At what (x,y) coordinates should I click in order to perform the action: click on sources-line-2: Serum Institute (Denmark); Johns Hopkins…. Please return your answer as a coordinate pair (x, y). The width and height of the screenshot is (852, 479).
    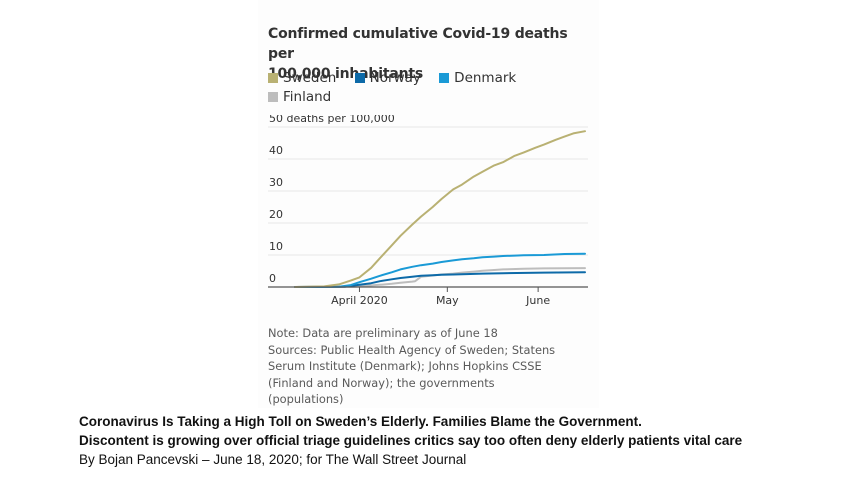
    Looking at the image, I should click on (405, 366).